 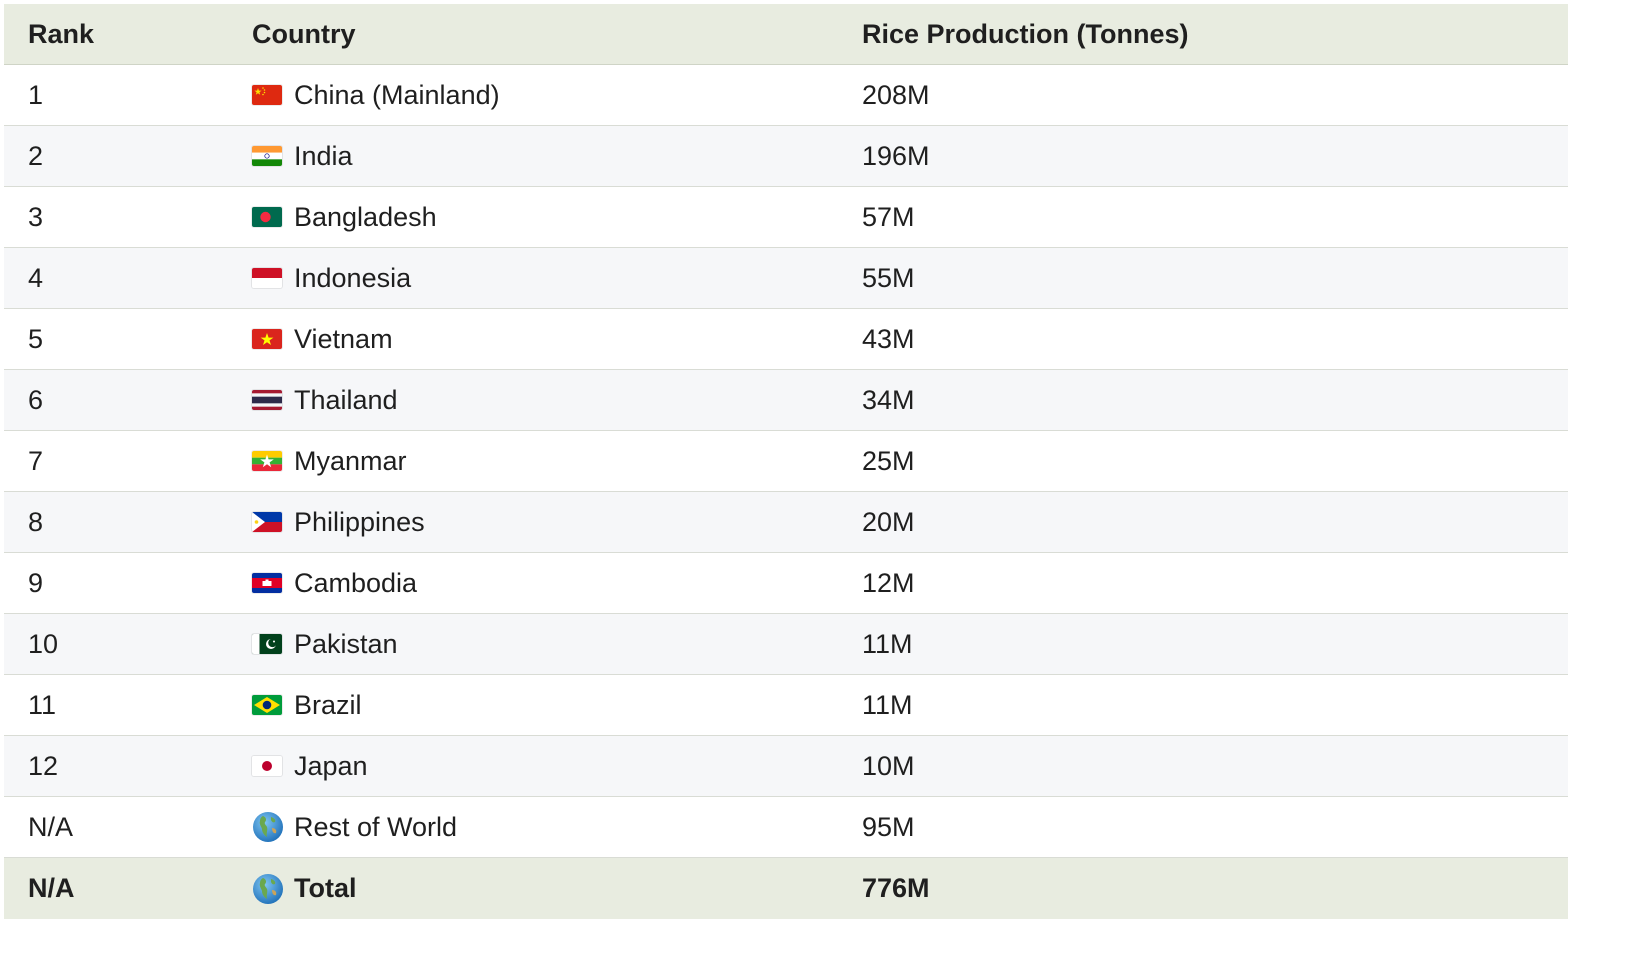 What do you see at coordinates (267, 522) in the screenshot?
I see `philippines-flag-icon` at bounding box center [267, 522].